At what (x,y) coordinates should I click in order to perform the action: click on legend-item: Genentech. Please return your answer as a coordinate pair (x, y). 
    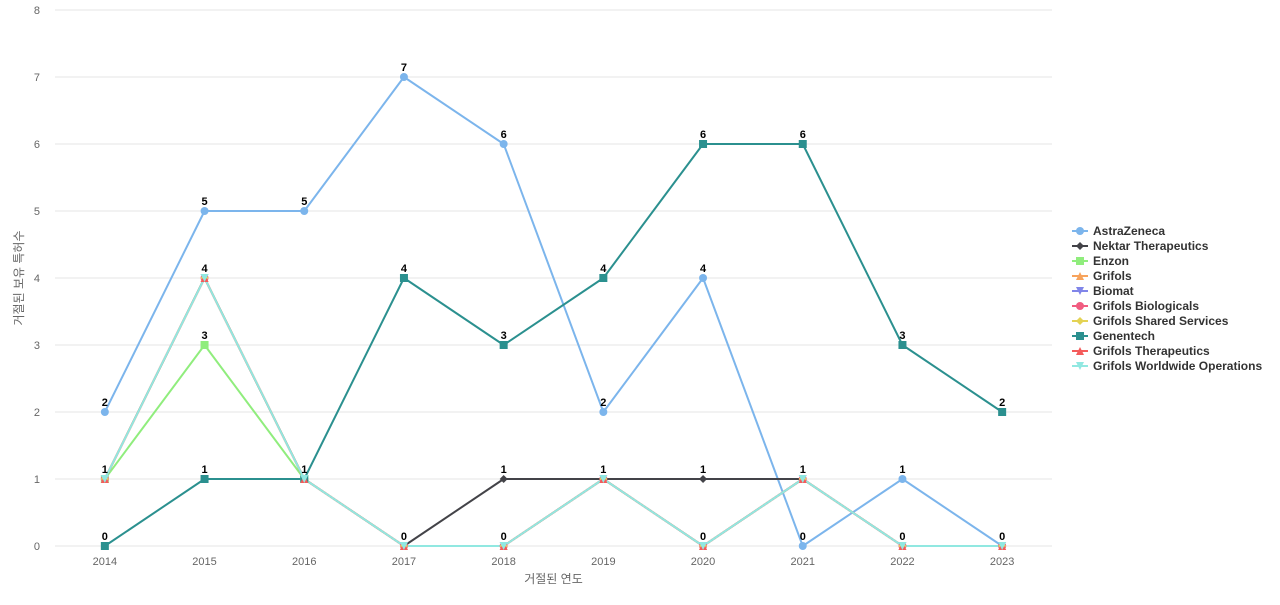
    Looking at the image, I should click on (1113, 336).